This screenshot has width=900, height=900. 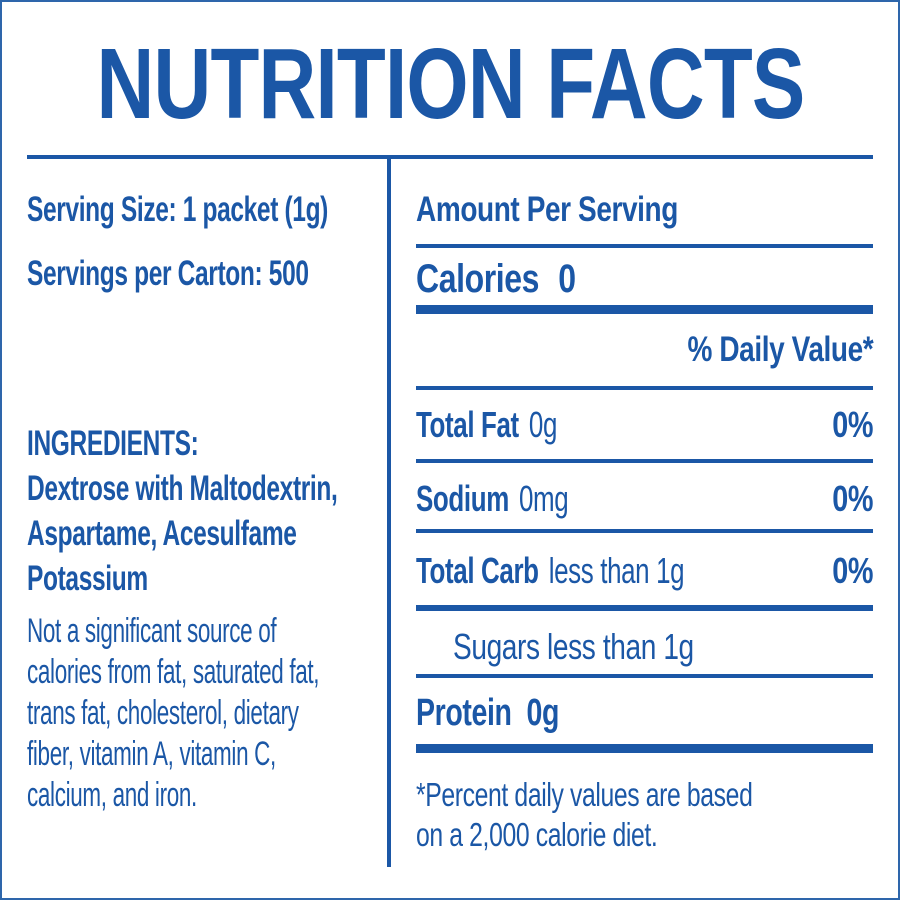 What do you see at coordinates (182, 488) in the screenshot?
I see `ingredients-line: Dextrose with Maltodextrin,` at bounding box center [182, 488].